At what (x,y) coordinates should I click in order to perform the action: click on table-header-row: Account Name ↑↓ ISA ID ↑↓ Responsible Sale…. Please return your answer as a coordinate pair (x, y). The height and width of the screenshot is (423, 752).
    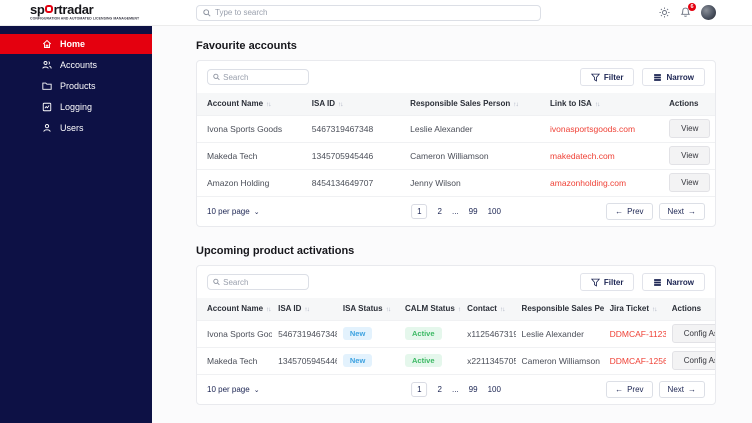
    Looking at the image, I should click on (456, 104).